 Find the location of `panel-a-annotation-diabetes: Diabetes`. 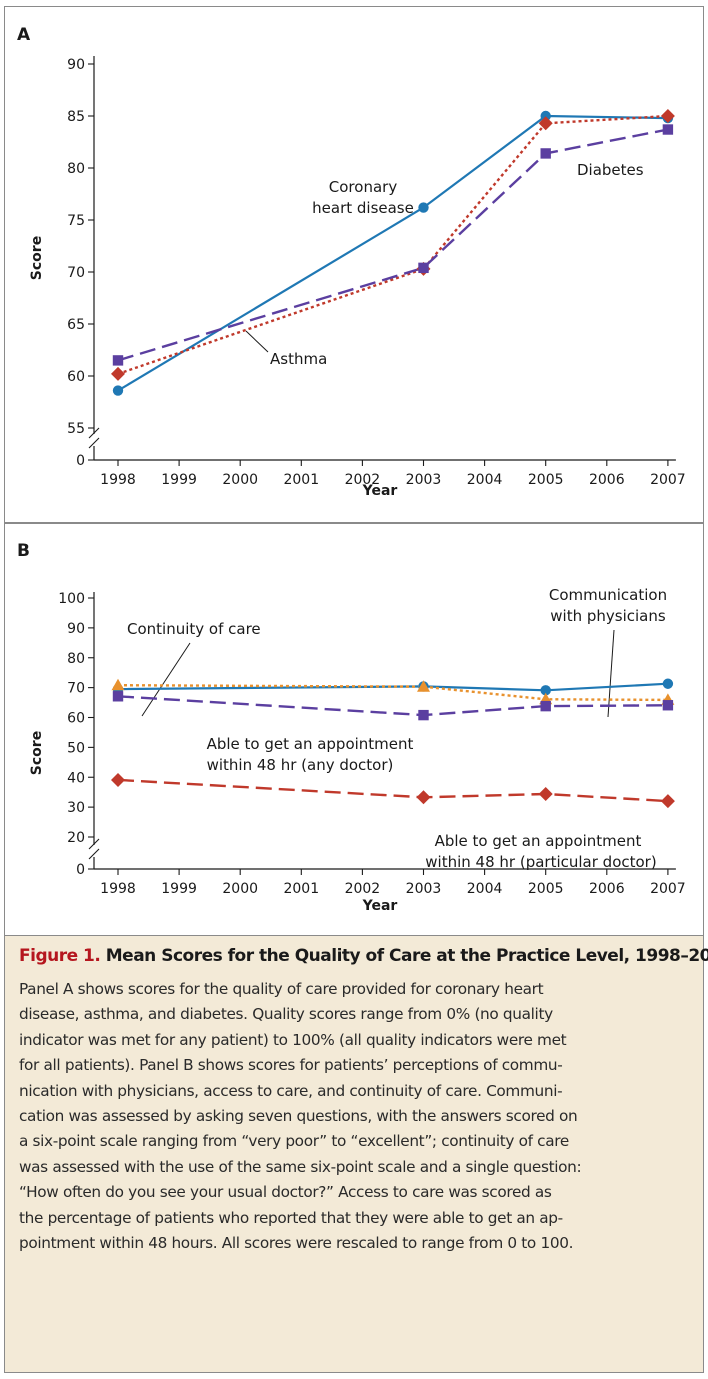

panel-a-annotation-diabetes: Diabetes is located at coordinates (610, 170).